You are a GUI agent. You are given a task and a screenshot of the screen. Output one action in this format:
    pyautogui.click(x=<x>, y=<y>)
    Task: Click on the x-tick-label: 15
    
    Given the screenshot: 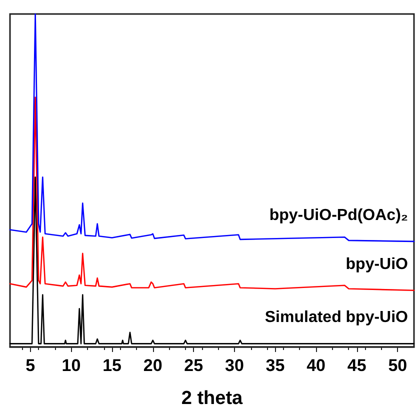 What is the action you would take?
    pyautogui.click(x=112, y=365)
    